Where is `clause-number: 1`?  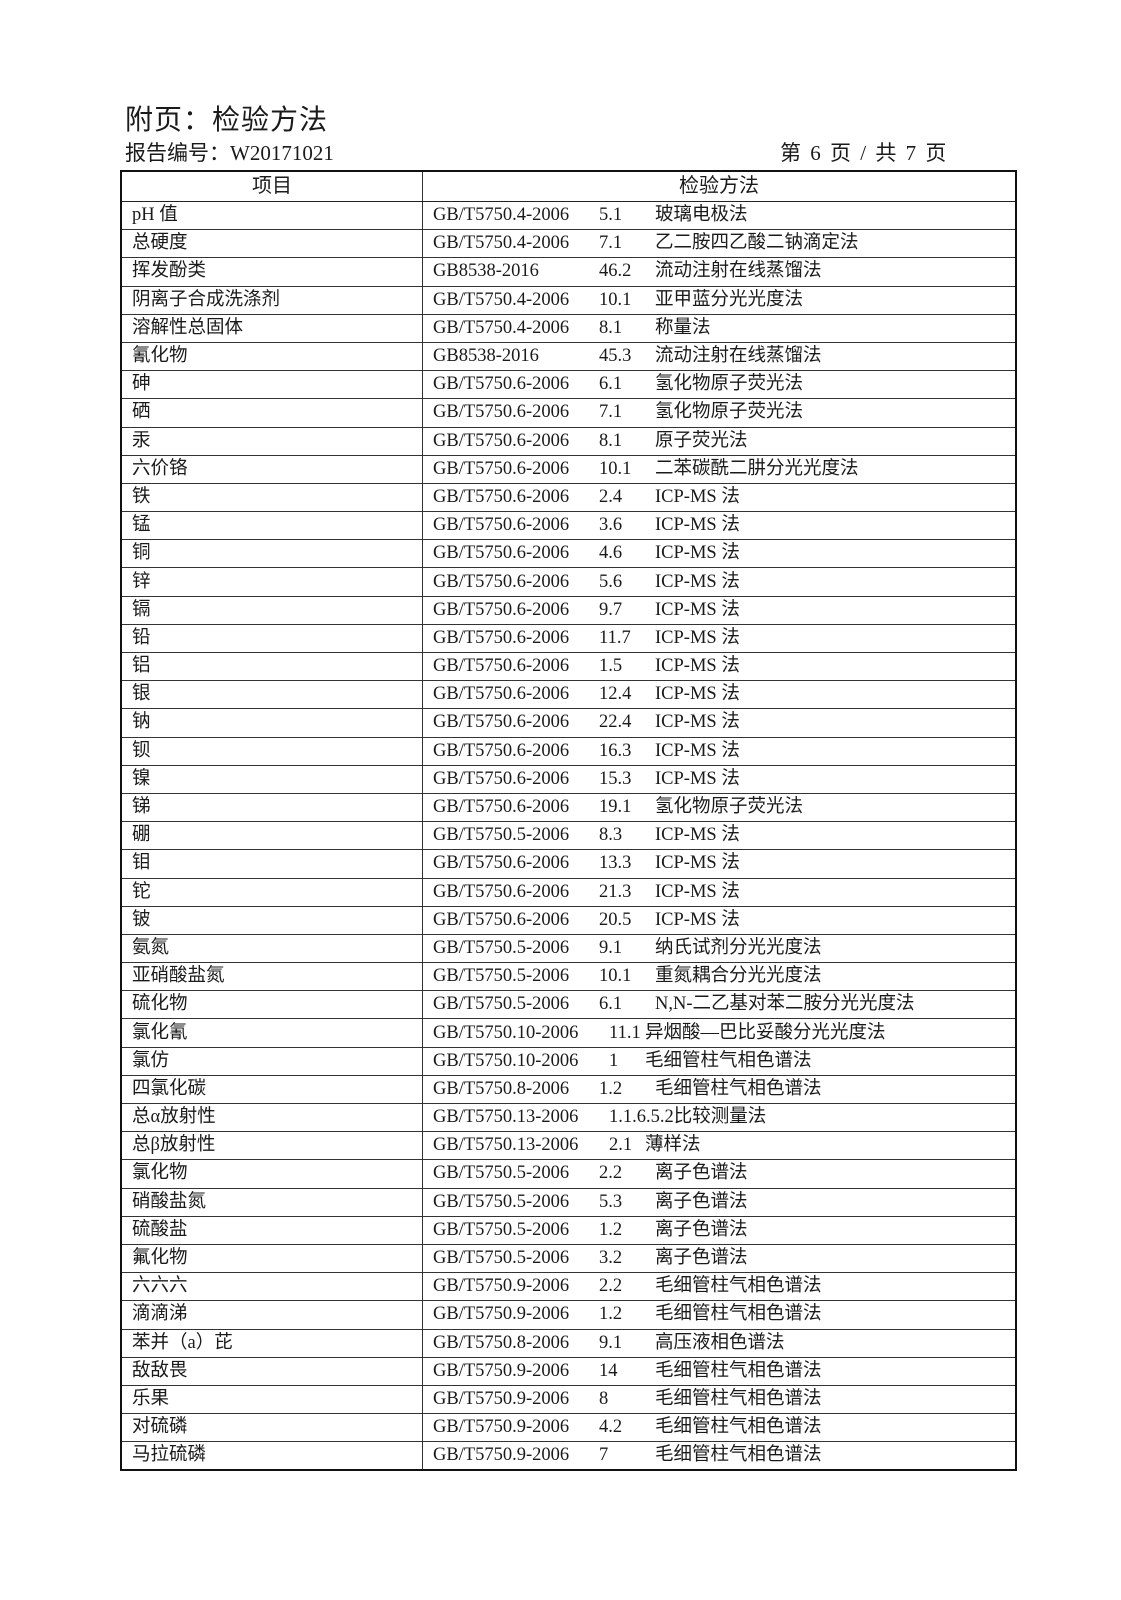
clause-number: 1 is located at coordinates (614, 1060).